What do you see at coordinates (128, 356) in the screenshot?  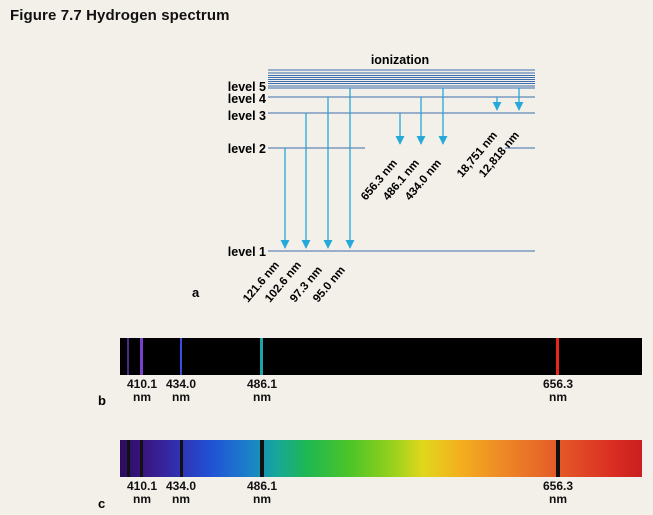 I see `emission-line-faint` at bounding box center [128, 356].